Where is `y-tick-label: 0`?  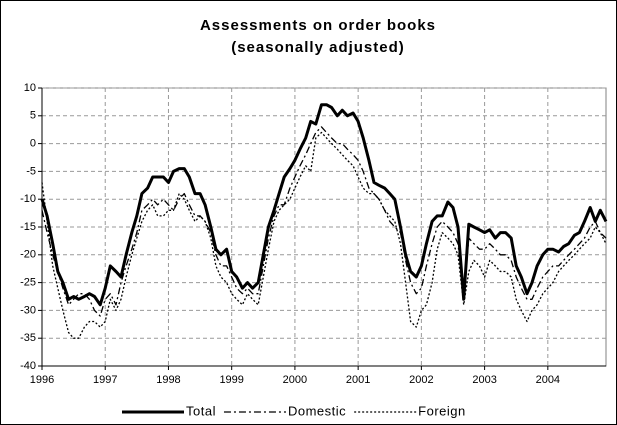 y-tick-label: 0 is located at coordinates (33, 144).